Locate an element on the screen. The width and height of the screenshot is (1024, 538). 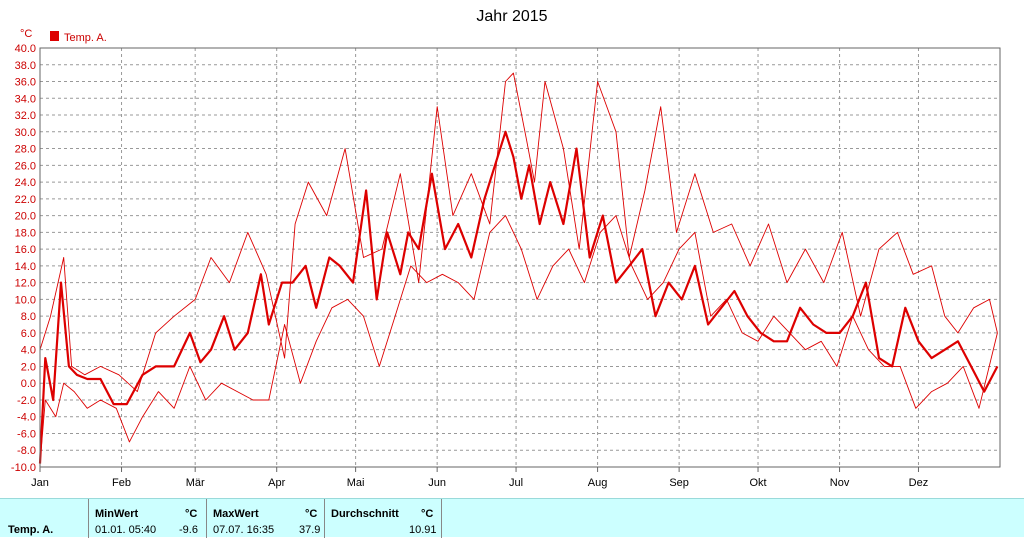
stats-min-header: MinWert is located at coordinates (117, 514).